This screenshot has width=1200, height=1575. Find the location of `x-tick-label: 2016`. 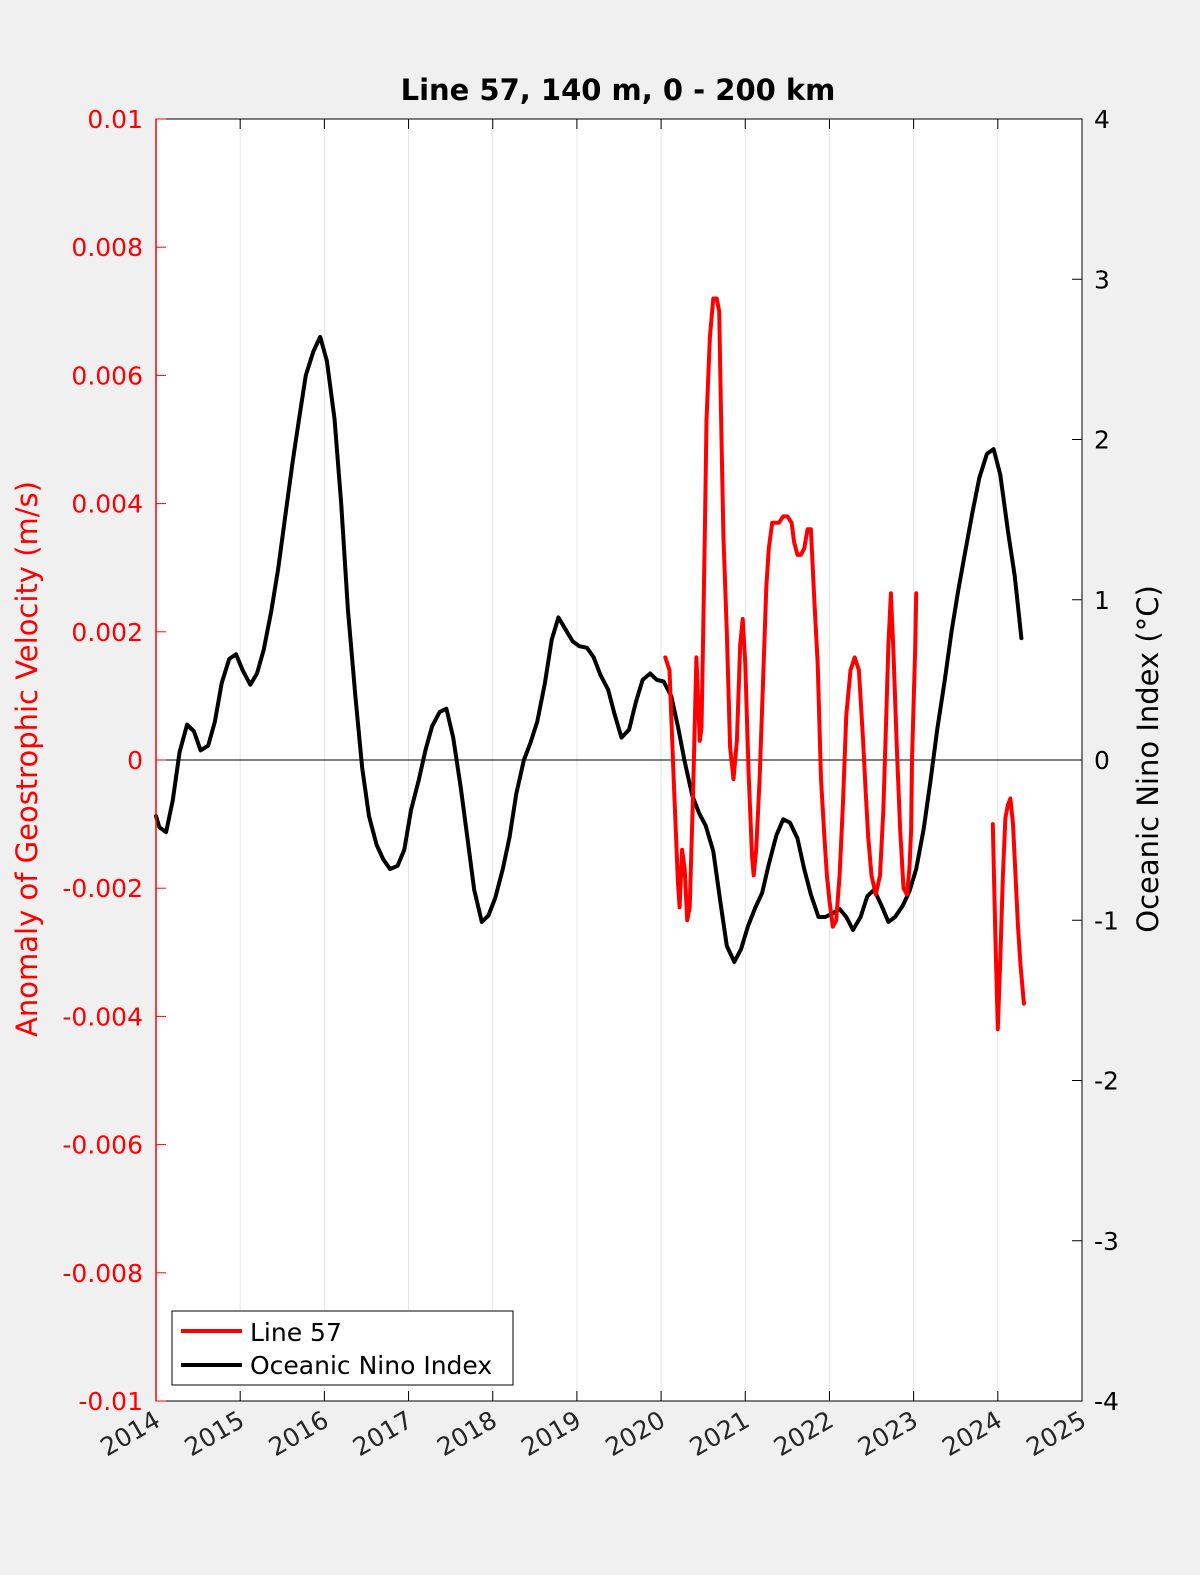

x-tick-label: 2016 is located at coordinates (299, 1433).